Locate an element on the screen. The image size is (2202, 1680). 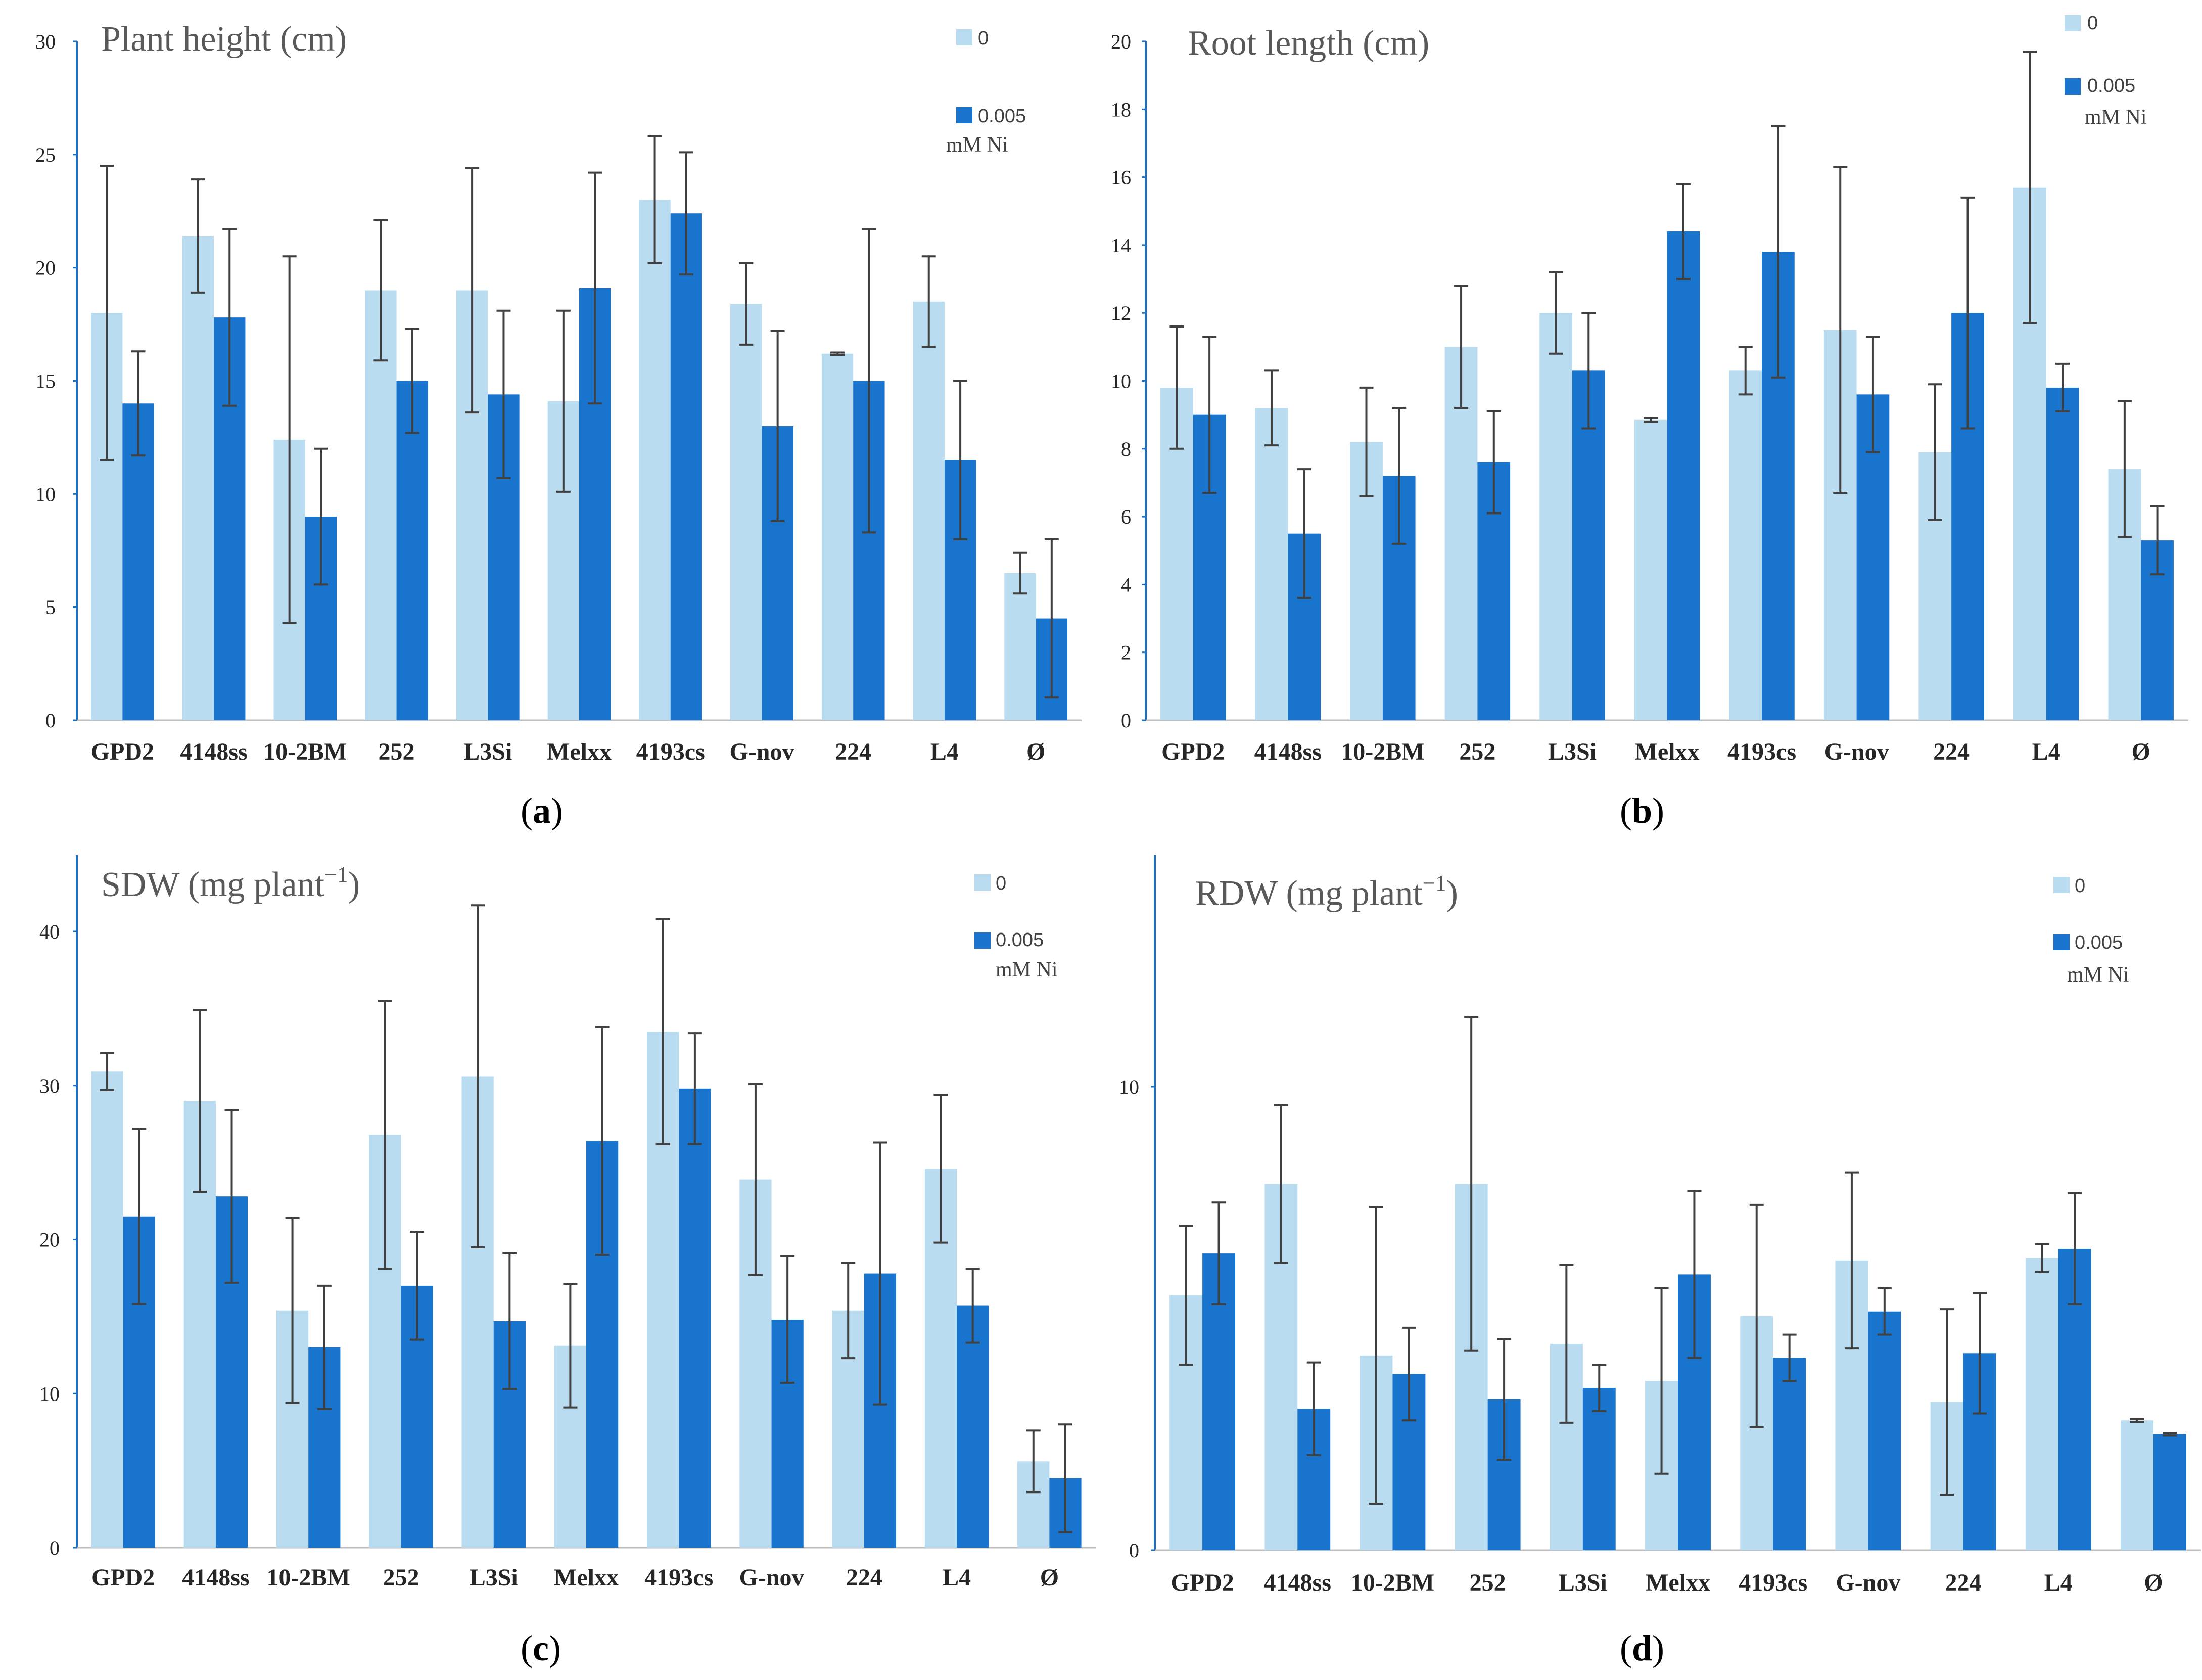
y-tick-label: 2 is located at coordinates (1126, 652).